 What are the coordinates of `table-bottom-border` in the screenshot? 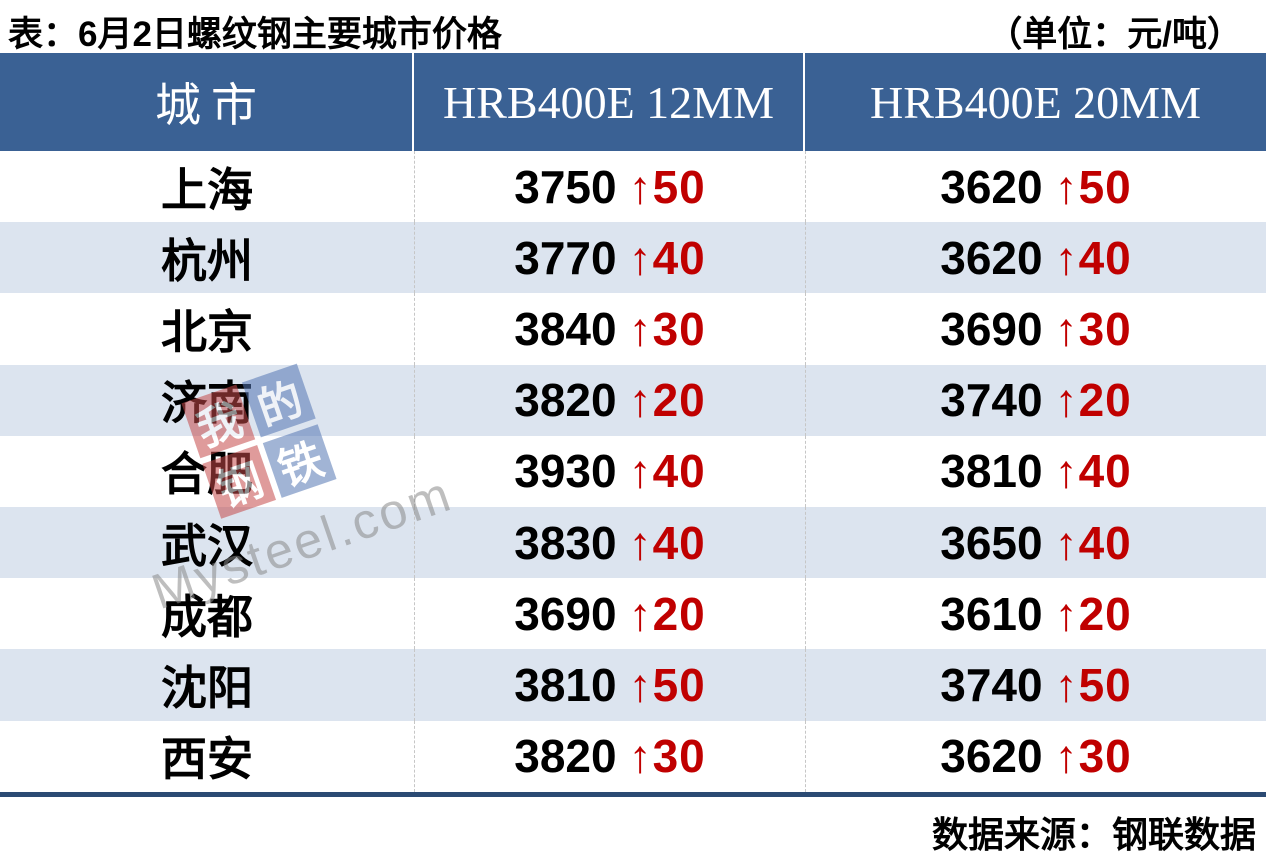 It's located at (633, 794).